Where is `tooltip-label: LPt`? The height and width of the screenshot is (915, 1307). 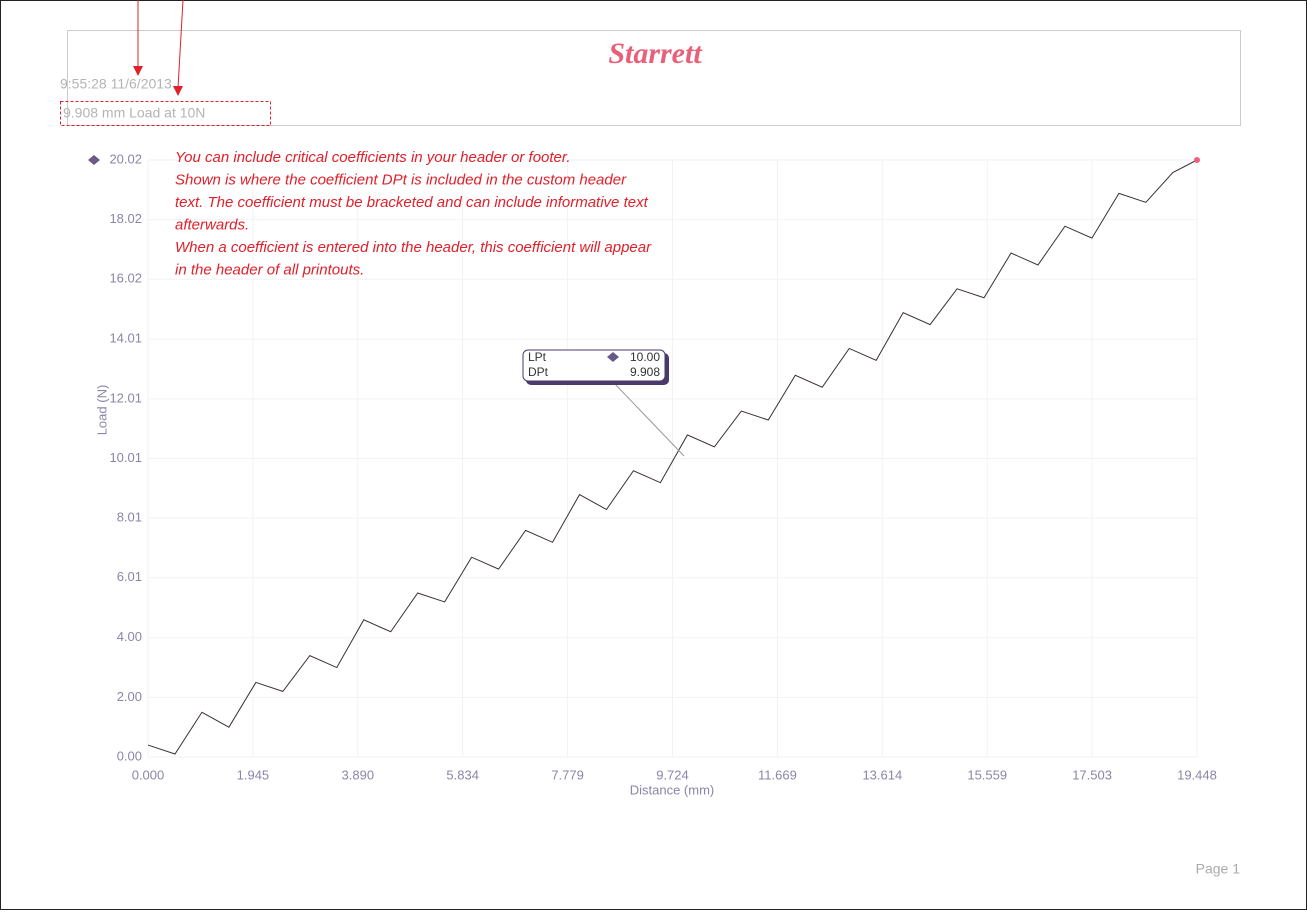
tooltip-label: LPt is located at coordinates (537, 357).